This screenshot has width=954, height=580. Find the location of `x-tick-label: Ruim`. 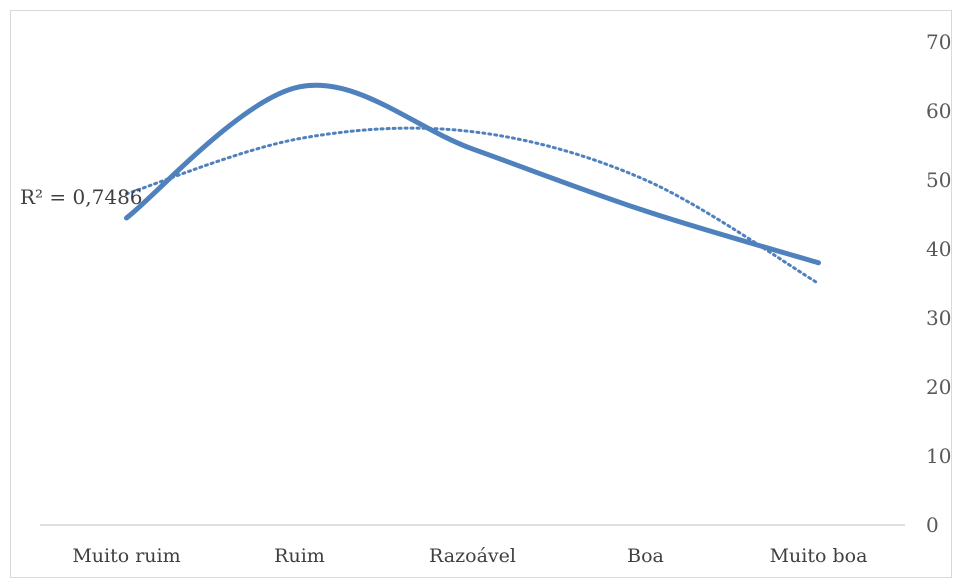

x-tick-label: Ruim is located at coordinates (299, 556).